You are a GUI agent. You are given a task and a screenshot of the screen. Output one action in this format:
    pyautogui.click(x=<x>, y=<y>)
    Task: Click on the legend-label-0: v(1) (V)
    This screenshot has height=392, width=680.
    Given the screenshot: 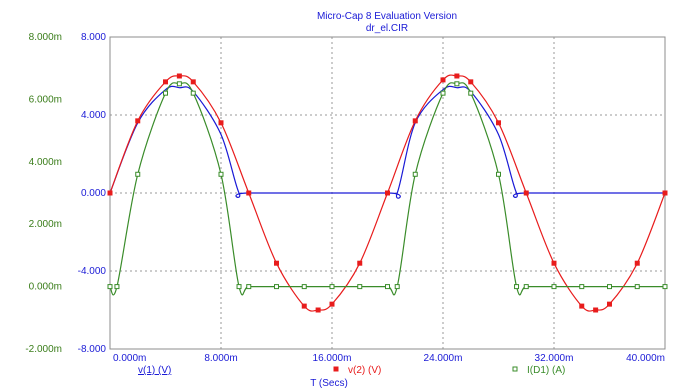 What is the action you would take?
    pyautogui.click(x=154, y=370)
    